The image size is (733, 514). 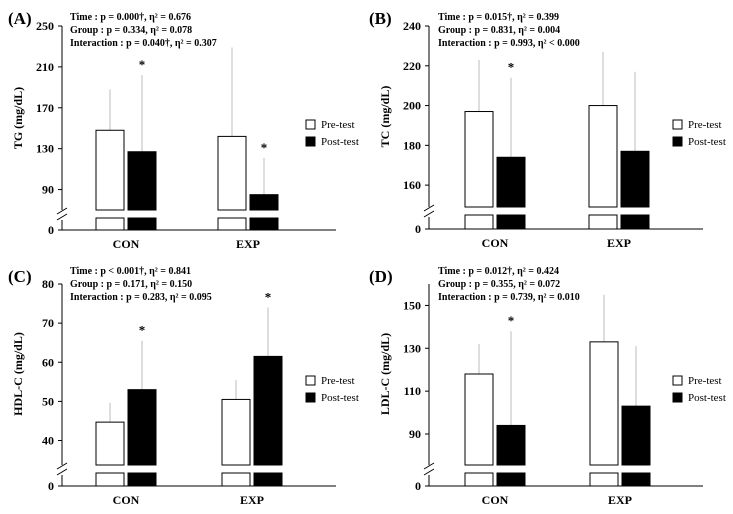 What do you see at coordinates (498, 17) in the screenshot?
I see `stat-line-0: Time : p = 0.015†, η² = 0.399` at bounding box center [498, 17].